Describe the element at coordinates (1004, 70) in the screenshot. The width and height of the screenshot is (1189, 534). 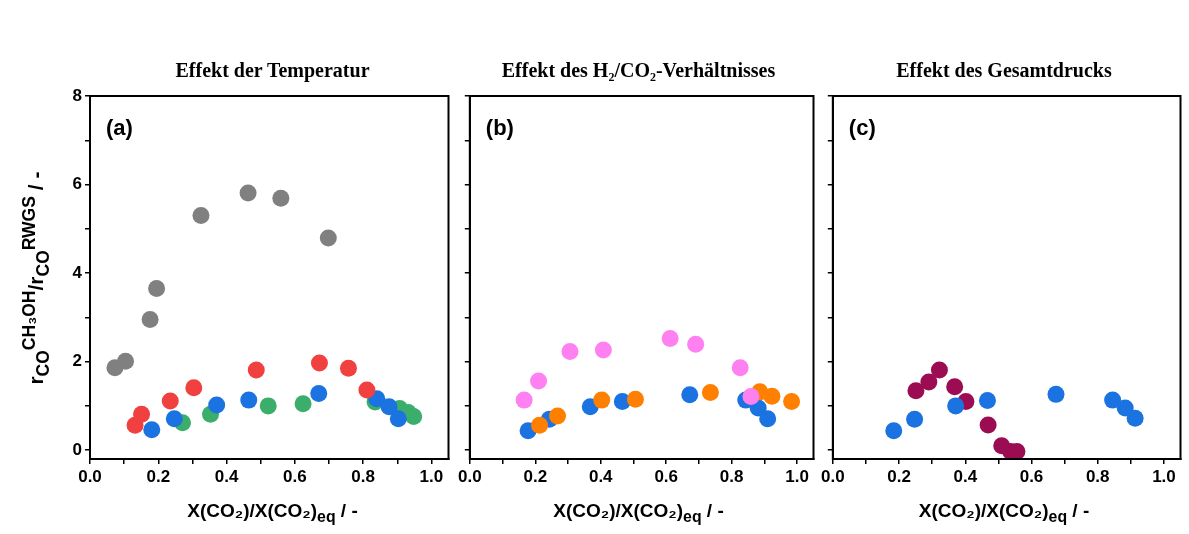
I see `chart-title: Effekt des Gesamtdrucks` at that location.